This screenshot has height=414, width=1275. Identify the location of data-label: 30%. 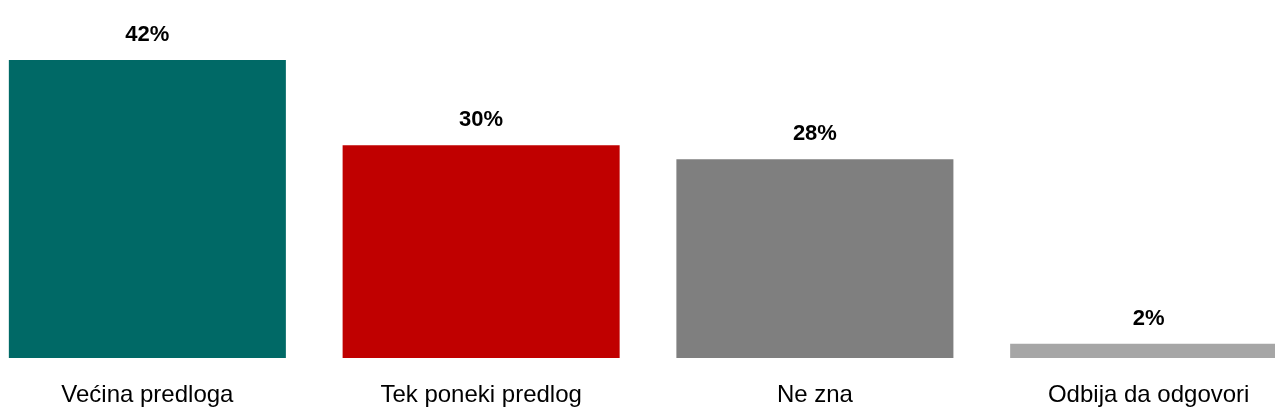
(481, 119).